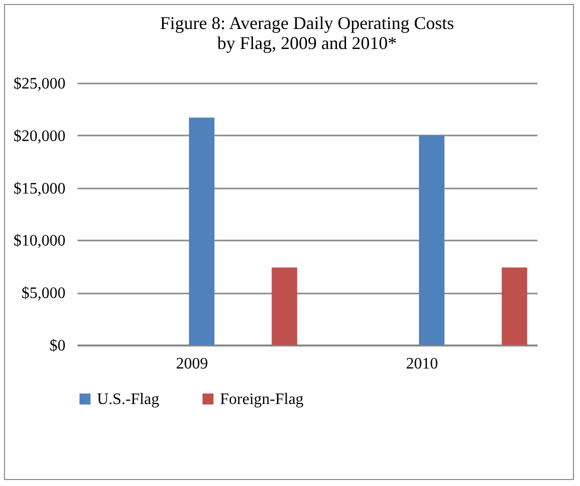 This screenshot has height=486, width=580. What do you see at coordinates (58, 346) in the screenshot?
I see `y-tick-label: $0` at bounding box center [58, 346].